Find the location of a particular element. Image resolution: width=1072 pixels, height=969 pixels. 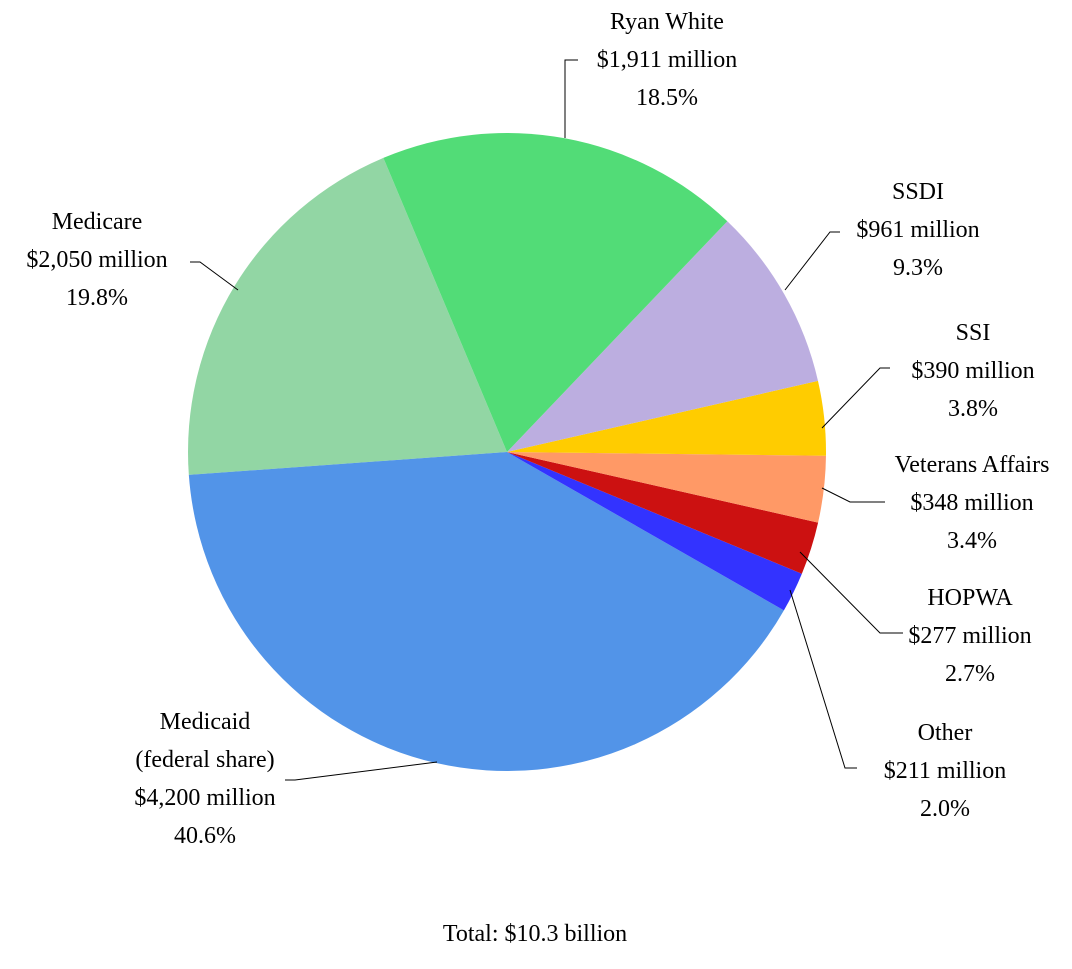

percent-label: 3.4% is located at coordinates (972, 541).